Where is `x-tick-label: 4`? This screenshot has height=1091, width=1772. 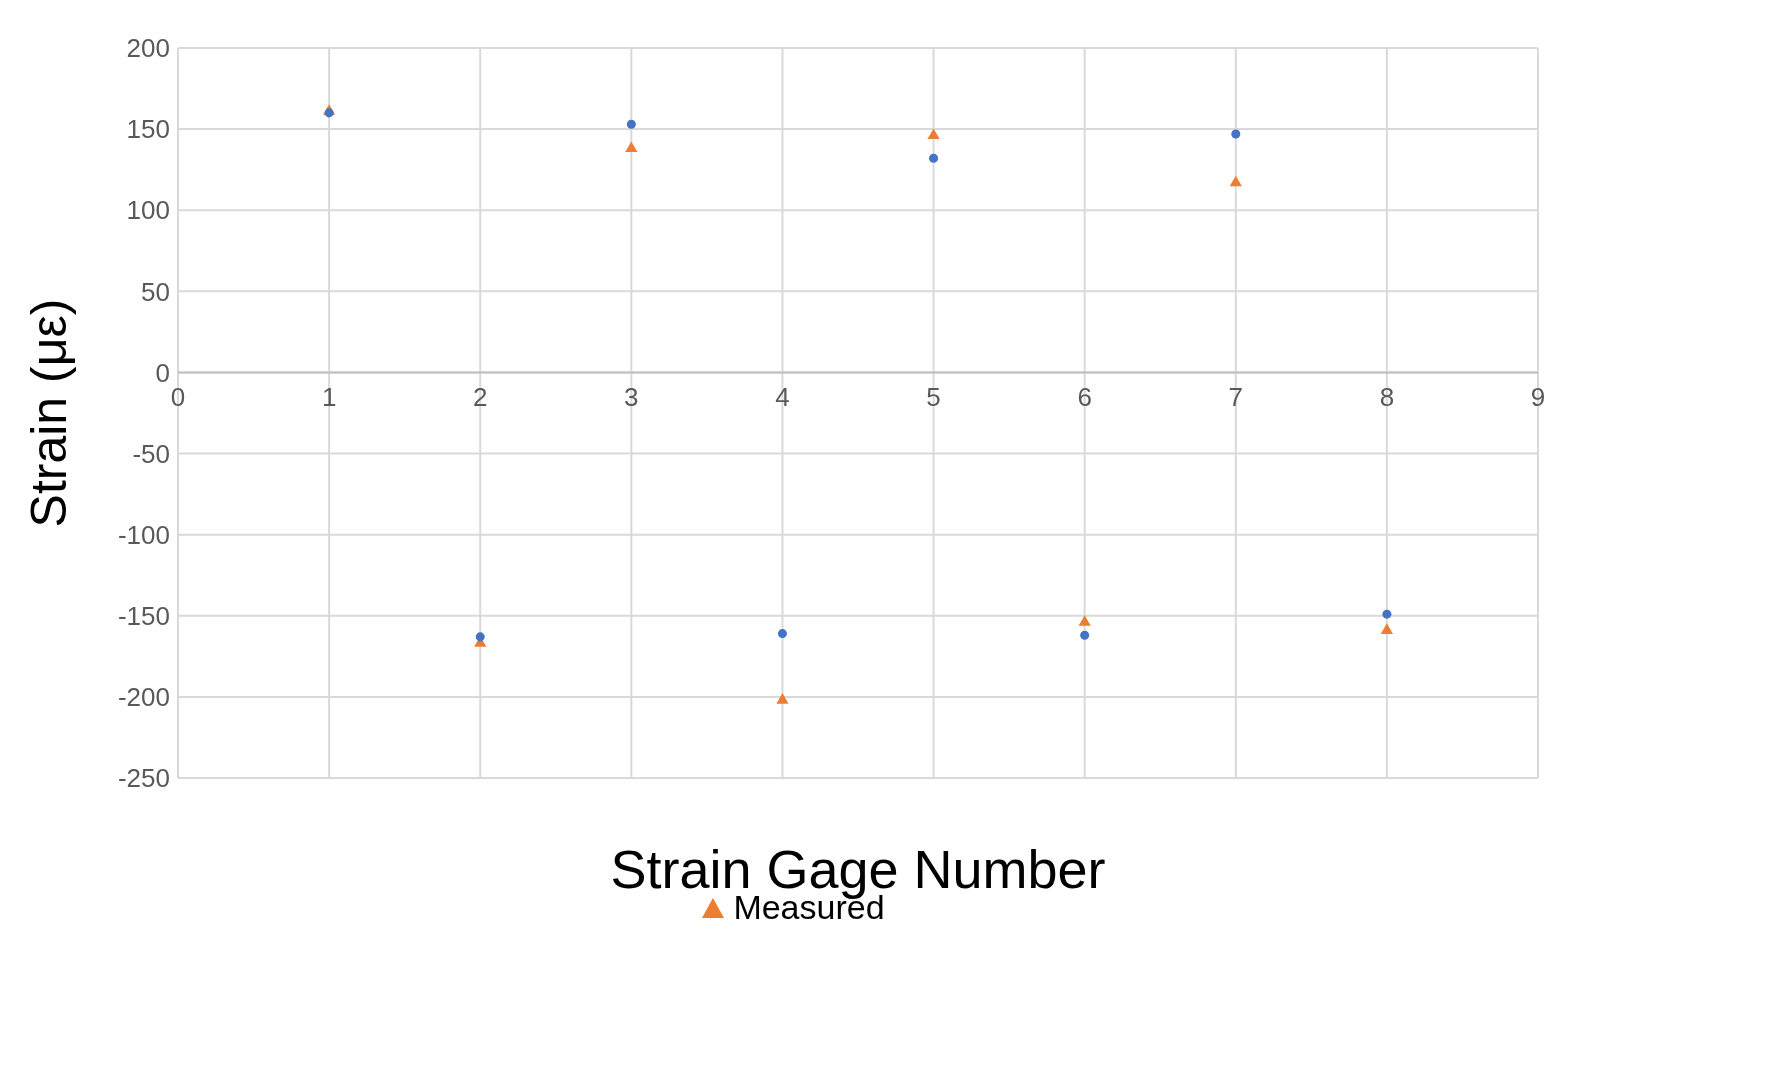
x-tick-label: 4 is located at coordinates (782, 397).